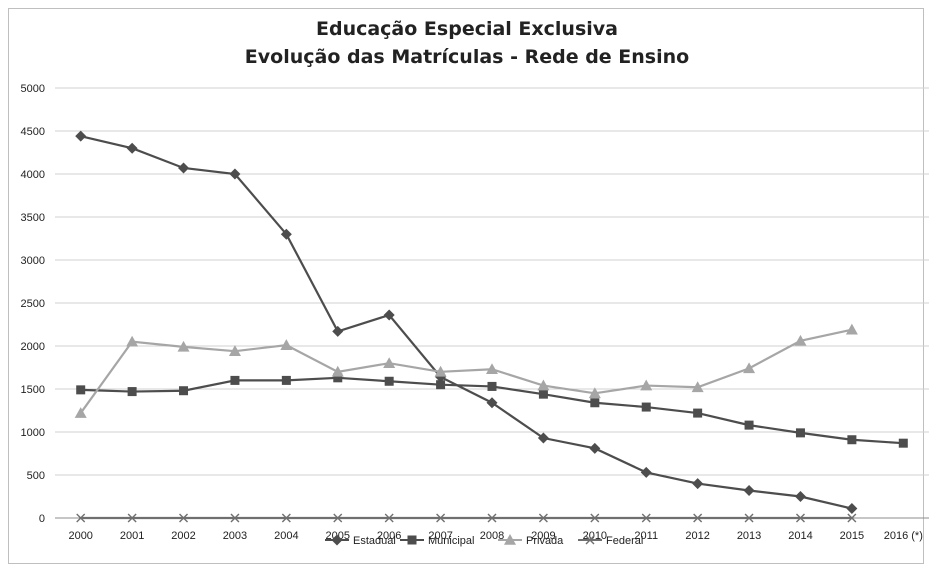  I want to click on y-tick-label: 3500, so click(33, 218).